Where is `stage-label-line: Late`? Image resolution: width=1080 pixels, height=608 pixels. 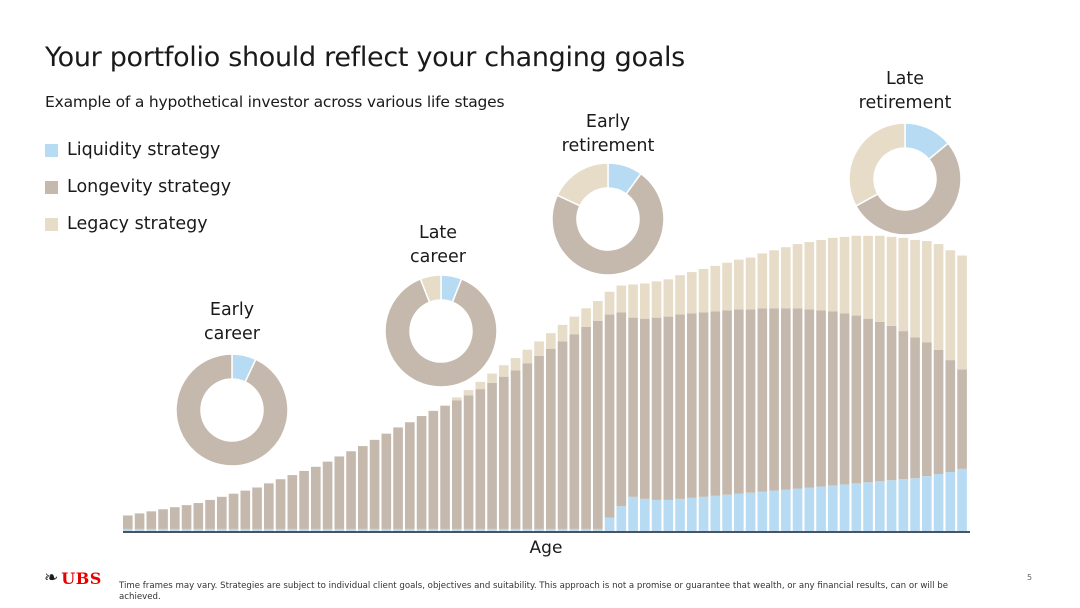 stage-label-line: Late is located at coordinates (905, 79).